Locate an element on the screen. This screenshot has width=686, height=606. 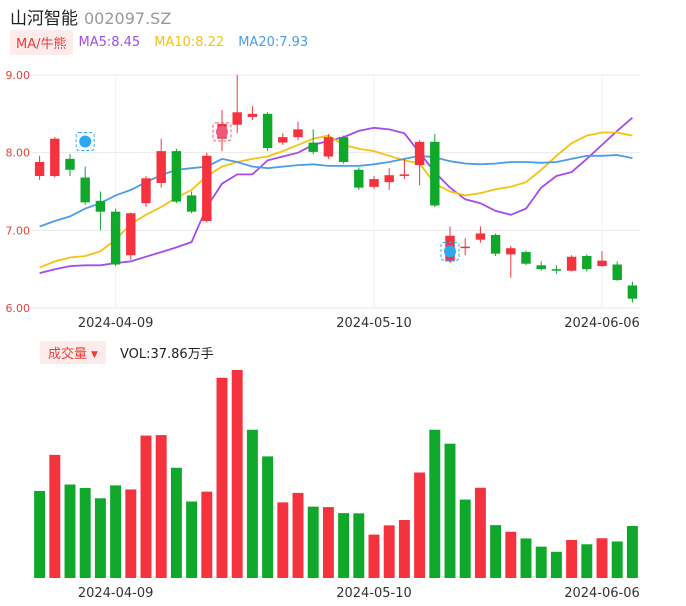
ma20-label: MA20:7.93 is located at coordinates (273, 42).